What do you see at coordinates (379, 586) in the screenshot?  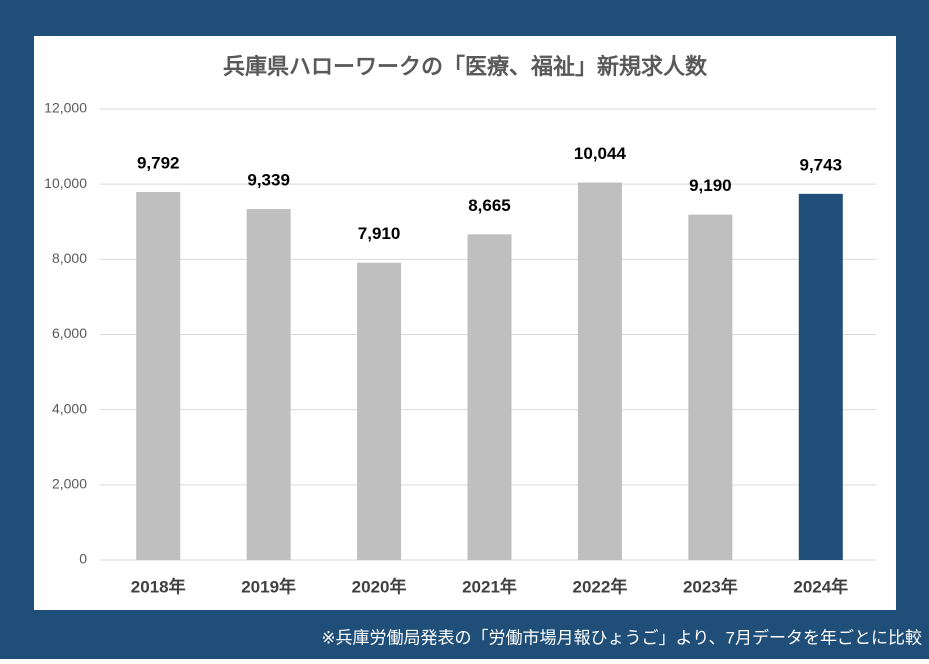 I see `x-tick-label: 2020年` at bounding box center [379, 586].